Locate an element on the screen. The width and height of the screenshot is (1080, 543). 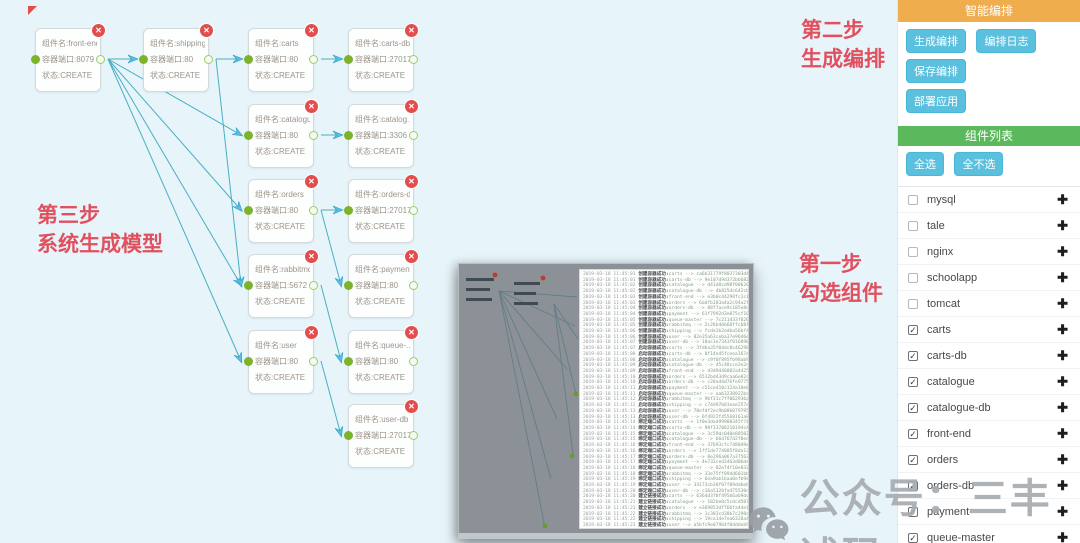
save-orchestration-button: 保存编排 is located at coordinates (936, 71).